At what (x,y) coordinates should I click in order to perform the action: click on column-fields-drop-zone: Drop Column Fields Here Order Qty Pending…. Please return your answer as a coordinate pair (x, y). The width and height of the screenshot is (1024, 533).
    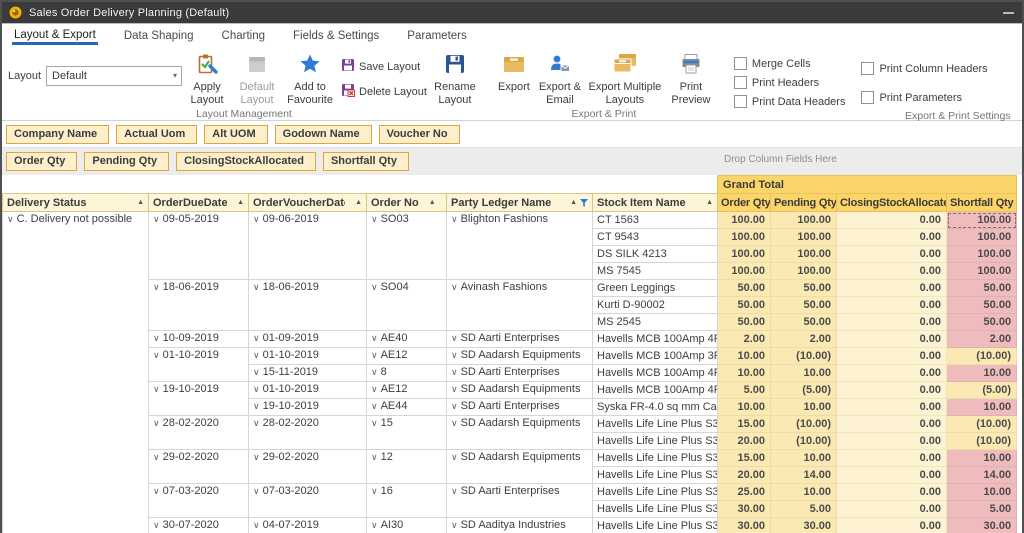
    Looking at the image, I should click on (512, 161).